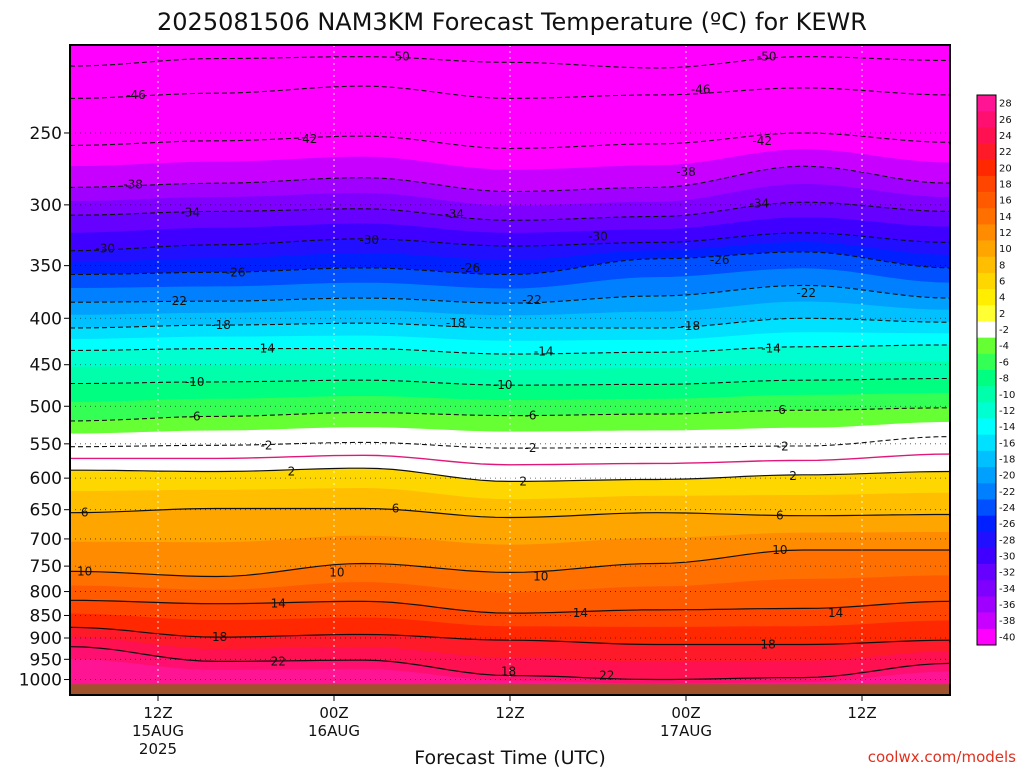  Describe the element at coordinates (158, 749) in the screenshot. I see `time-tick-label: 2025` at that location.